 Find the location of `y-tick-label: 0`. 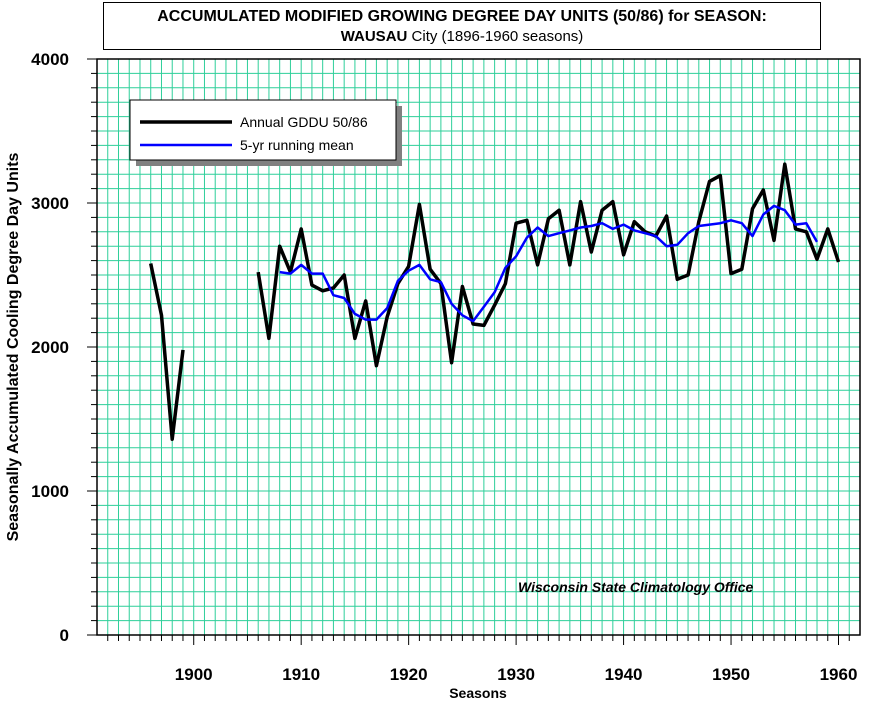

y-tick-label: 0 is located at coordinates (64, 635).